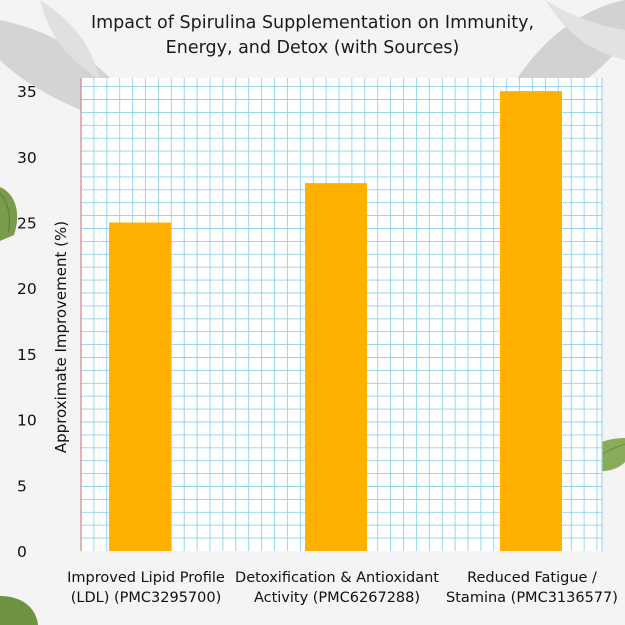  What do you see at coordinates (146, 598) in the screenshot?
I see `x-tick-label-lipid-line-2: (LDL) (PMC3295700)` at bounding box center [146, 598].